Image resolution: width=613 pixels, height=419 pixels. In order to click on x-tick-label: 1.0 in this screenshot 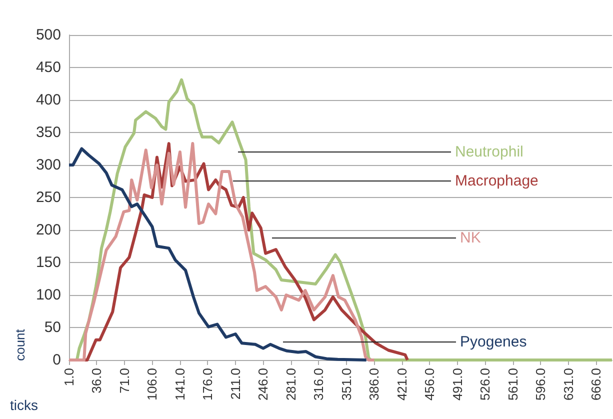, I will do `click(69, 377)`.